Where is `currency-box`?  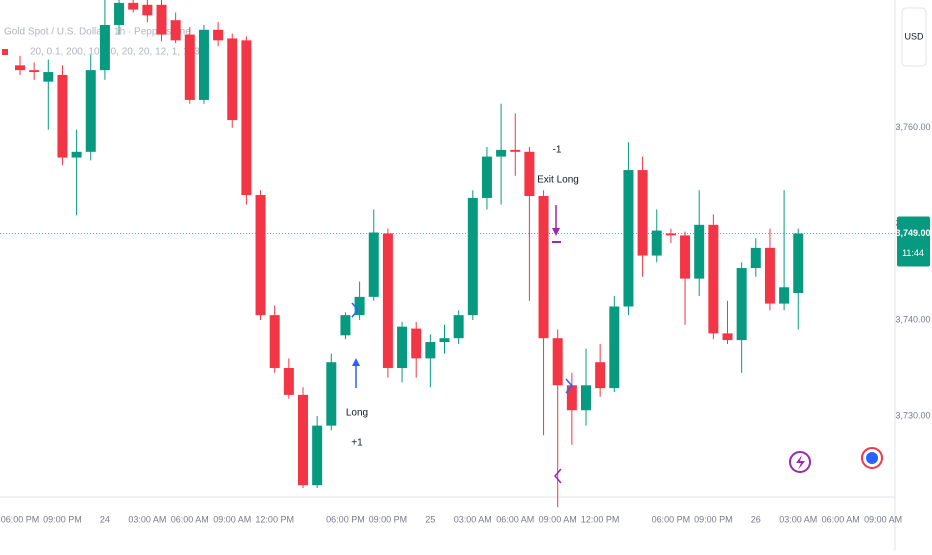
currency-box is located at coordinates (914, 37).